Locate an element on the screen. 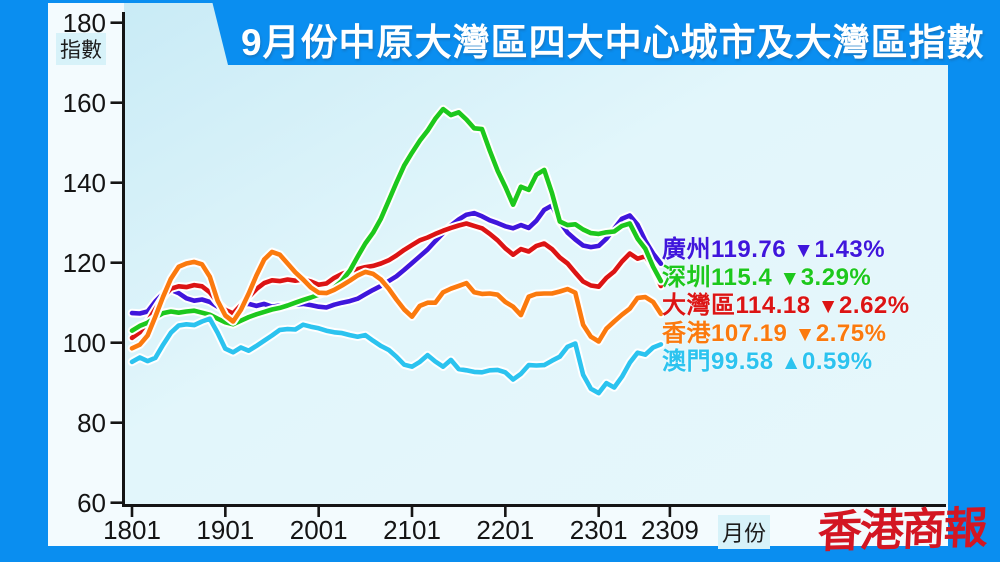 The height and width of the screenshot is (562, 1000). legend-name: 廣州 is located at coordinates (686, 249).